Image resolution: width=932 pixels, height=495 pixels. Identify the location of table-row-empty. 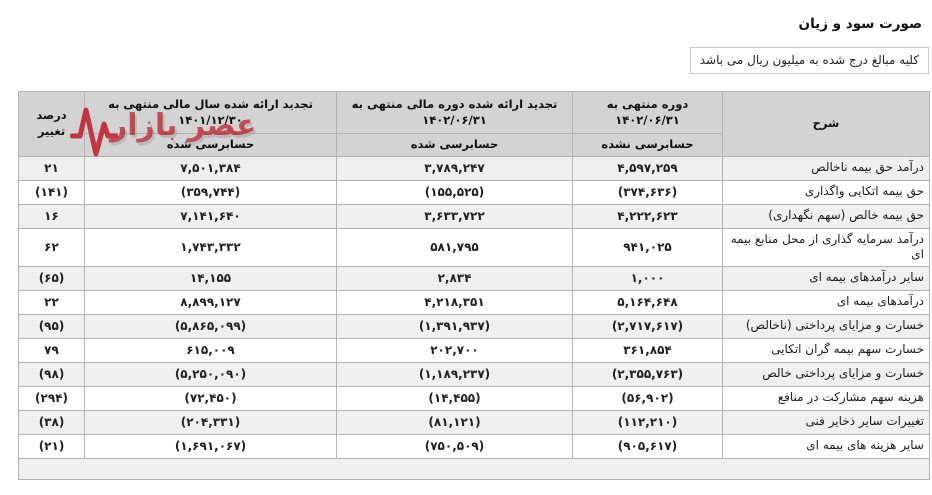
(474, 468).